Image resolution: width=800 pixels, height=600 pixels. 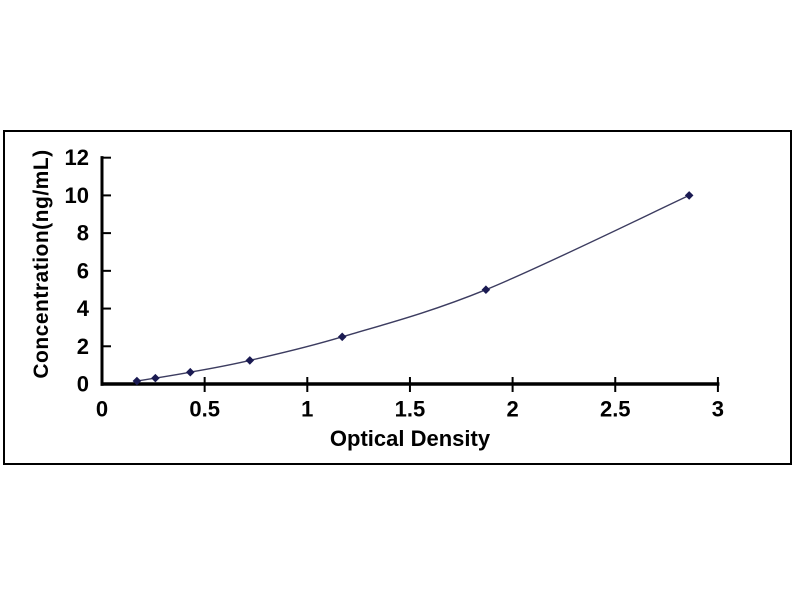 I want to click on y-tick-label: 6, so click(x=83, y=270).